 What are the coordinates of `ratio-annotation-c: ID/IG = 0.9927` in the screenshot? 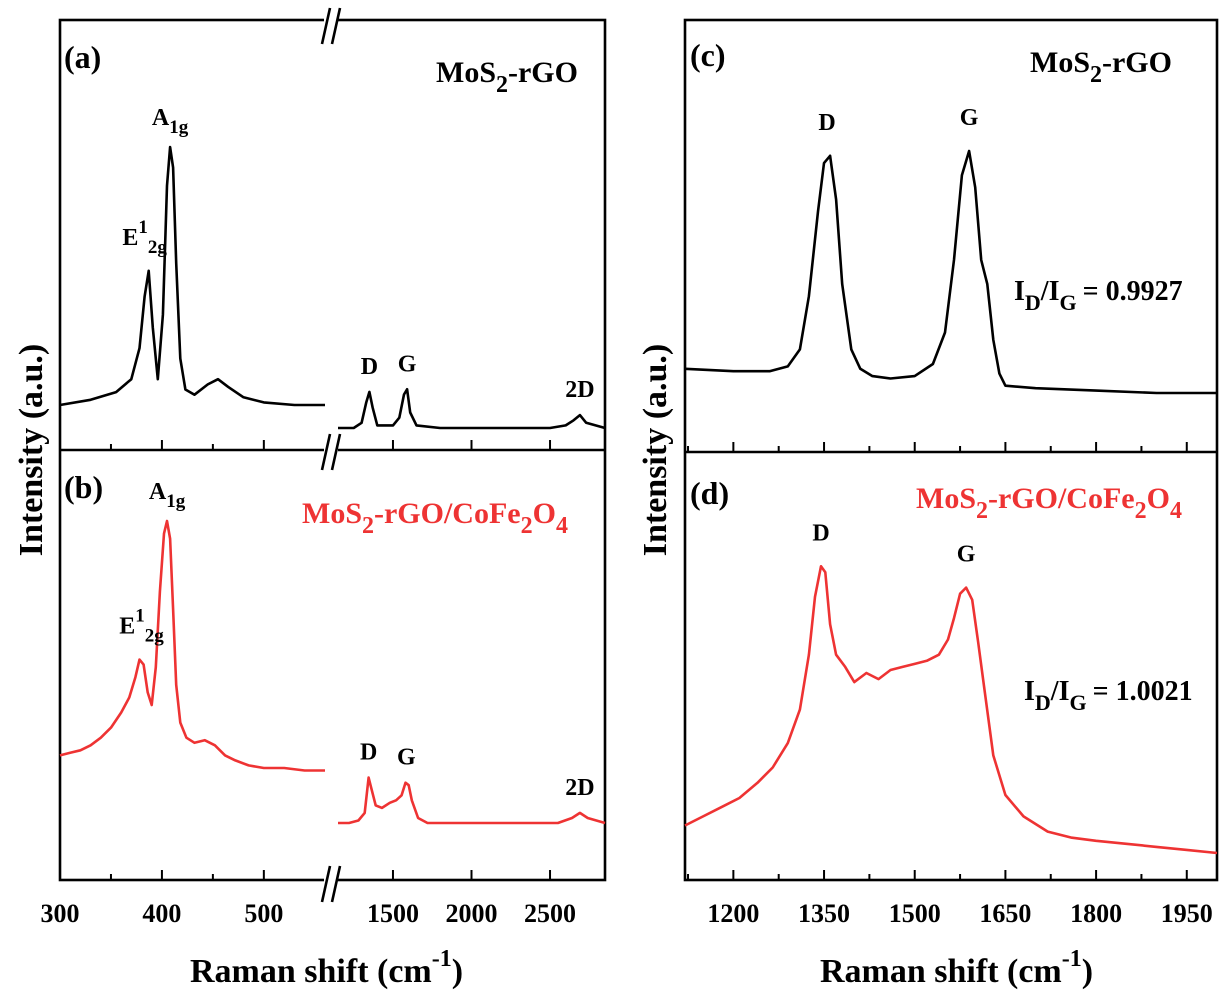 It's located at (1098, 295).